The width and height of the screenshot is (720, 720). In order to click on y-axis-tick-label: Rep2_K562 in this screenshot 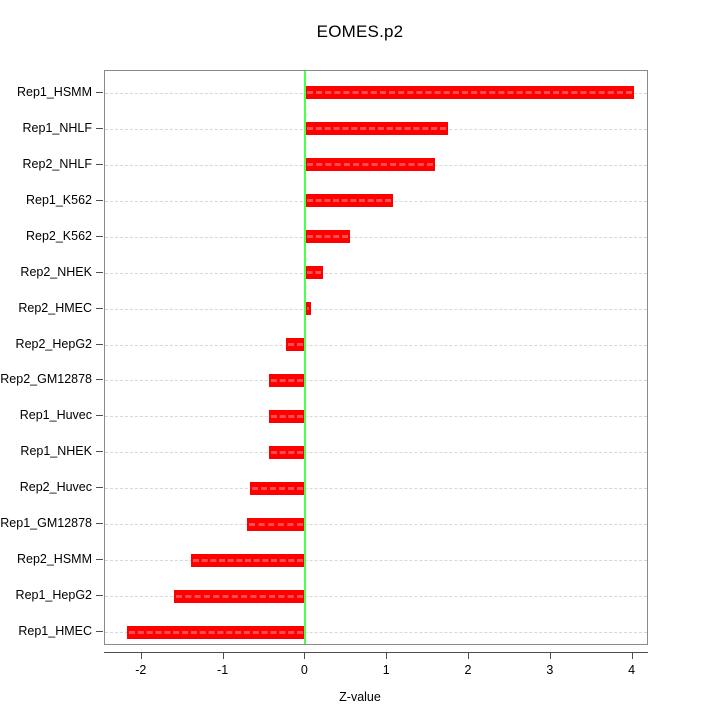, I will do `click(58, 235)`.